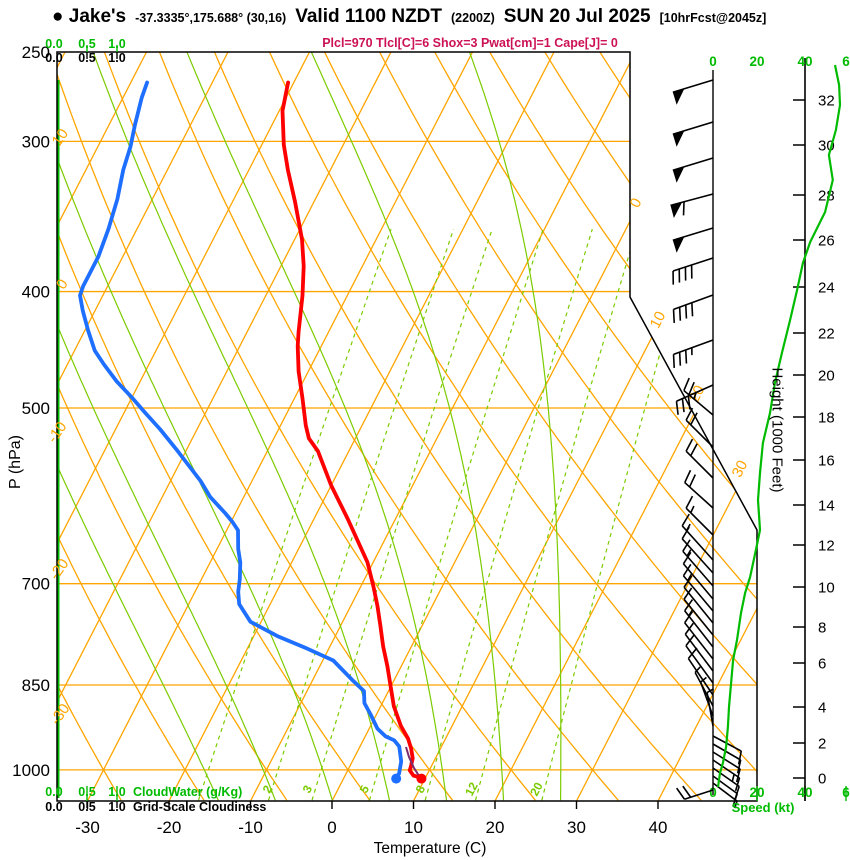  I want to click on svg-text: 250, so click(36, 52).